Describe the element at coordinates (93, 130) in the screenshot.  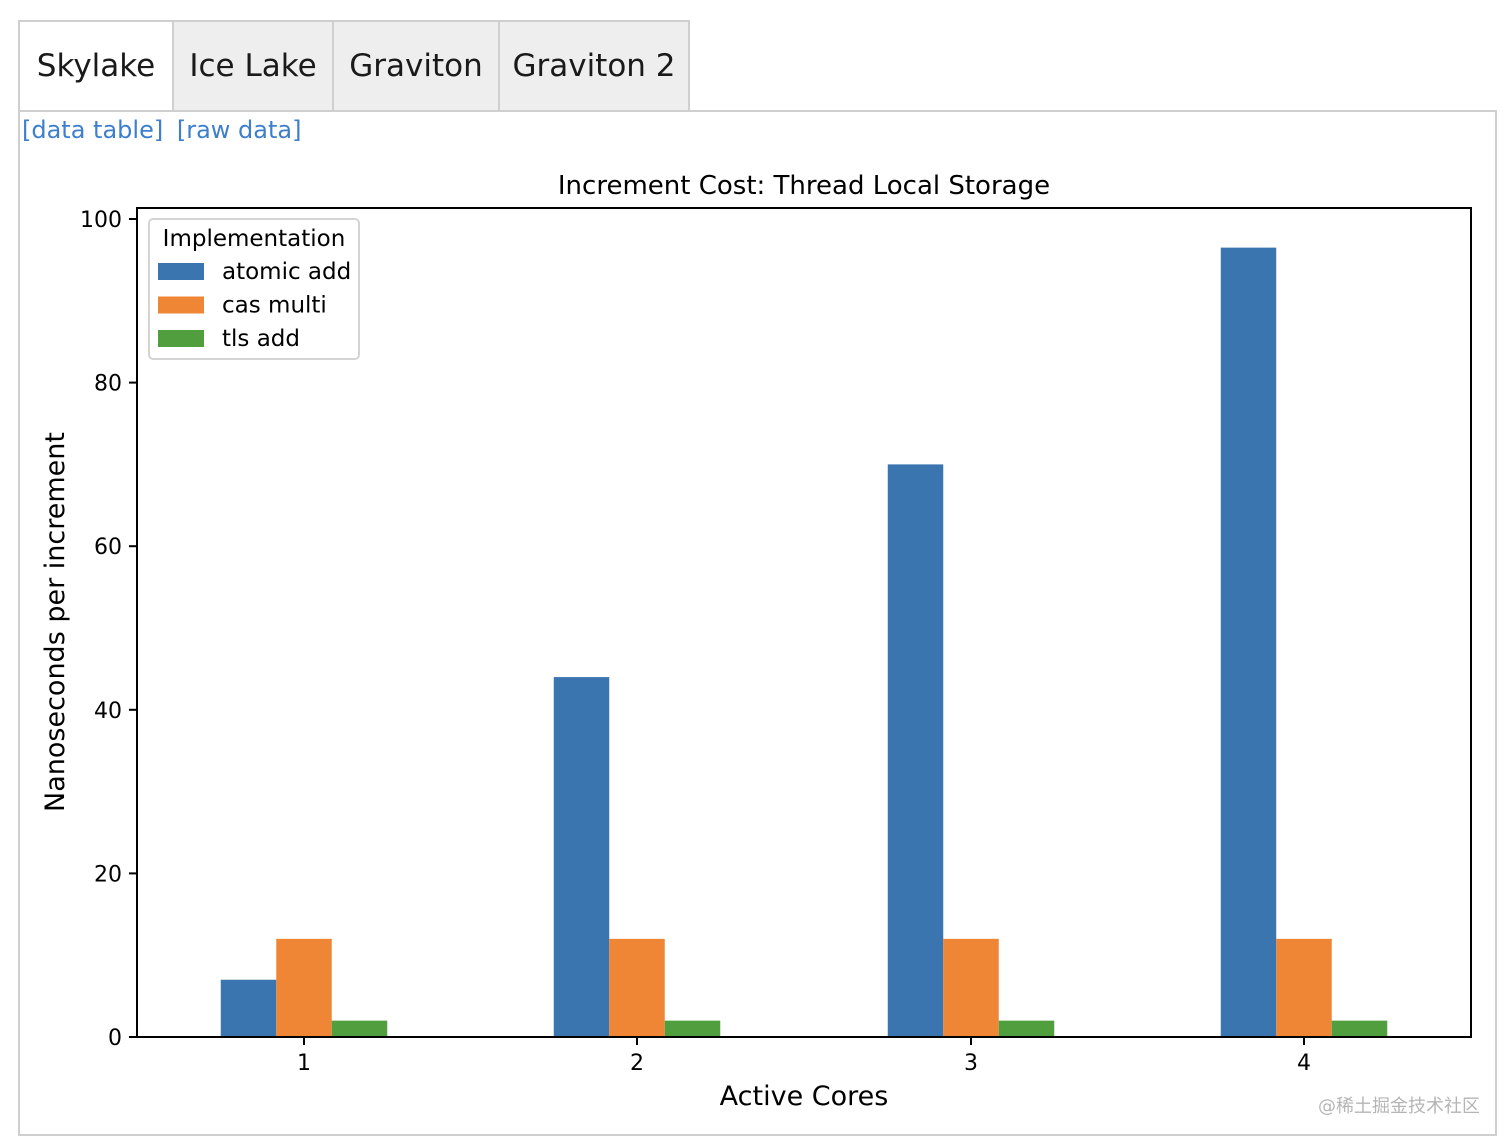
I see `data-table-link: [data table]` at that location.